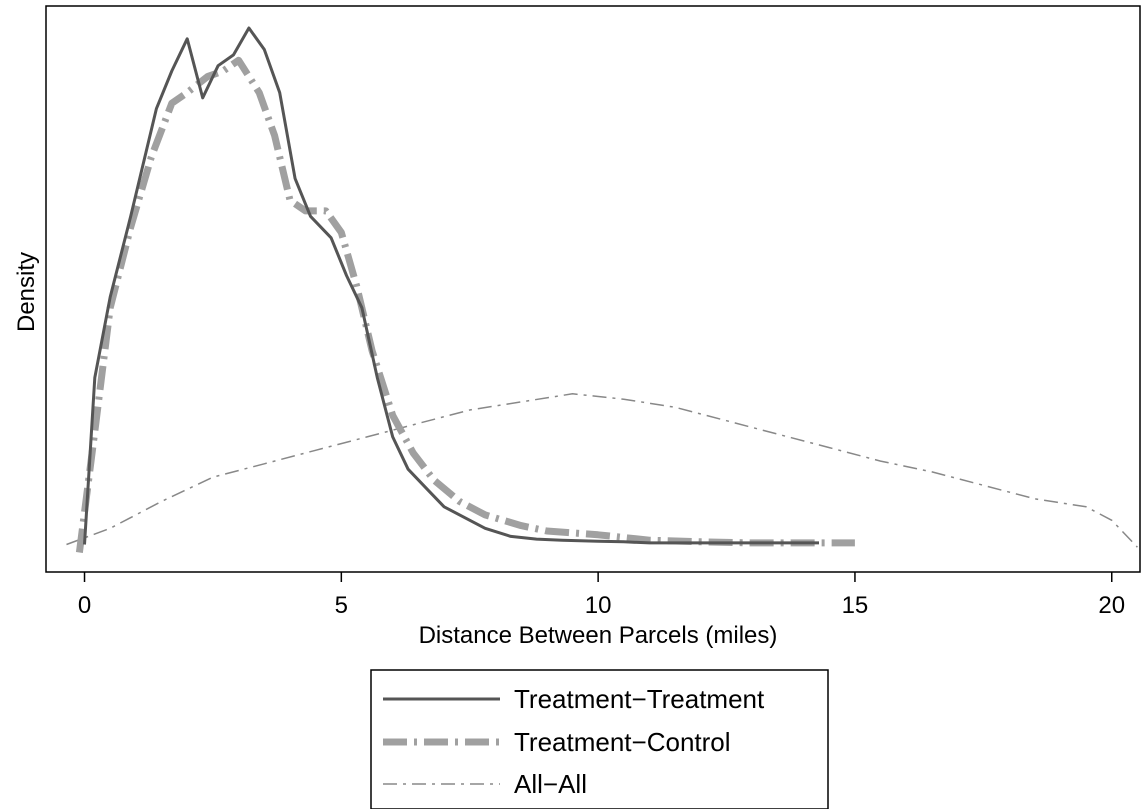 Image resolution: width=1143 pixels, height=809 pixels. I want to click on x-tick-label: 5, so click(341, 605).